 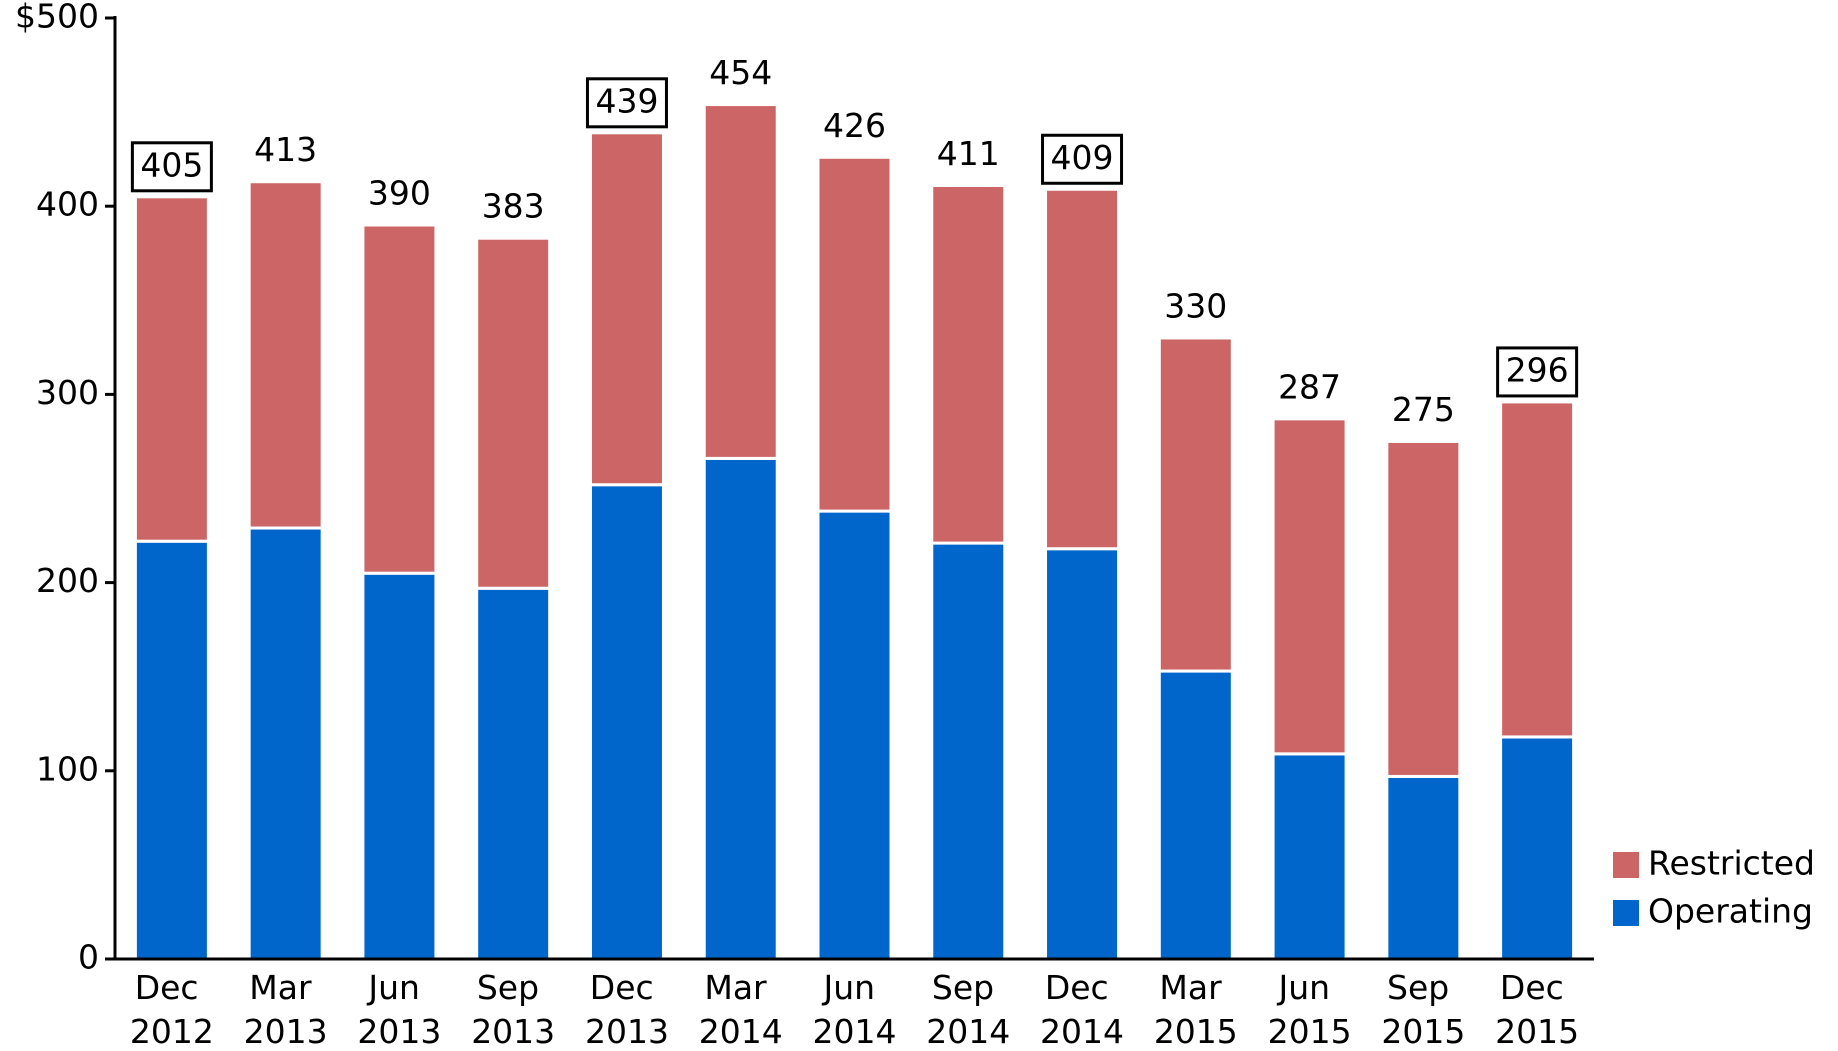 I want to click on y-tick-label: 200, so click(x=67, y=580).